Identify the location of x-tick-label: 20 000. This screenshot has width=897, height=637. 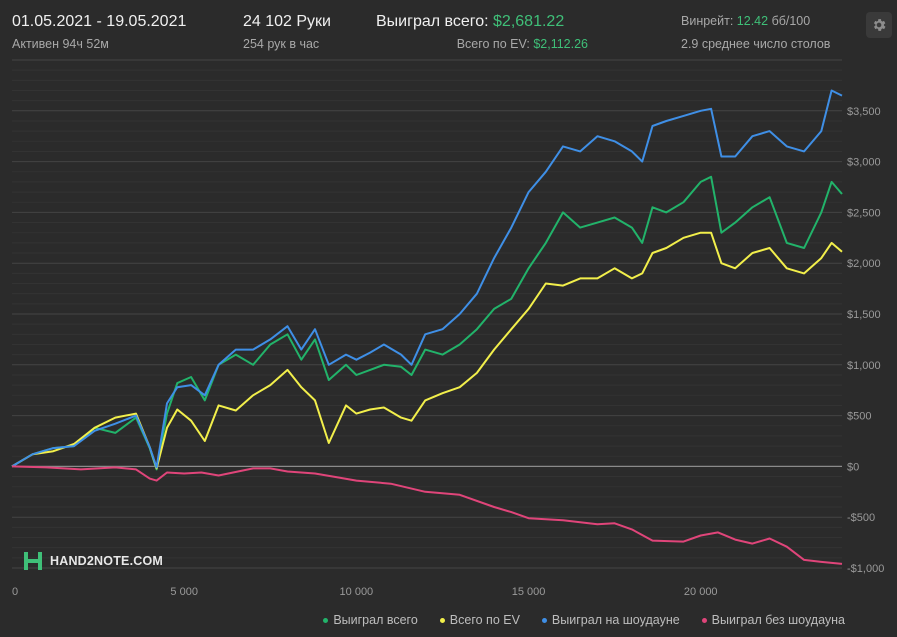
(701, 592).